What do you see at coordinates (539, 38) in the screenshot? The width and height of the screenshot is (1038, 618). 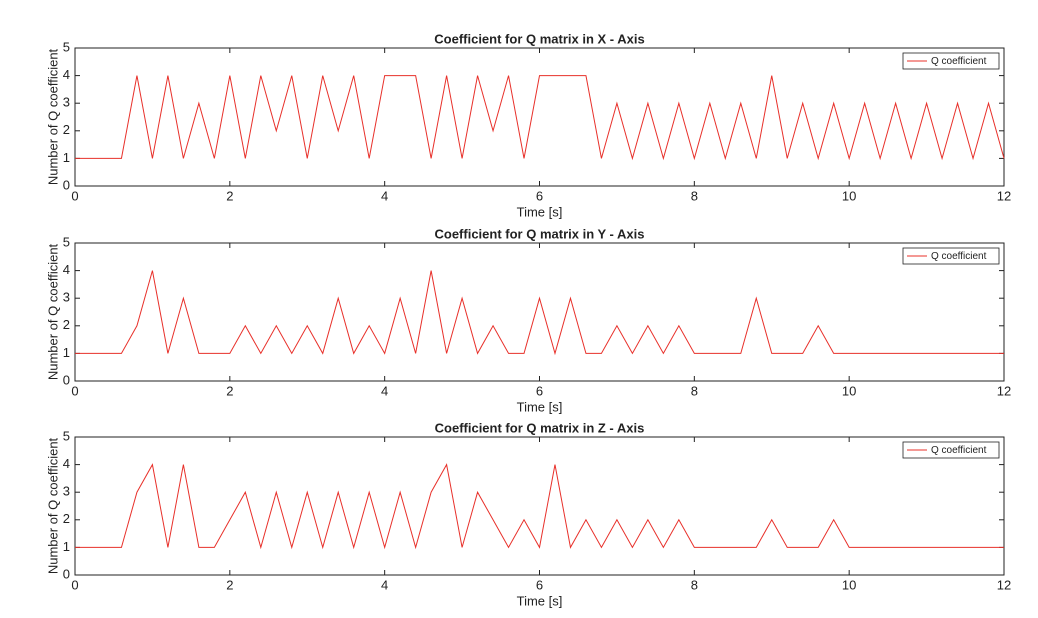 I see `chart-title: Coefficient for Q matrix in X - Axis` at bounding box center [539, 38].